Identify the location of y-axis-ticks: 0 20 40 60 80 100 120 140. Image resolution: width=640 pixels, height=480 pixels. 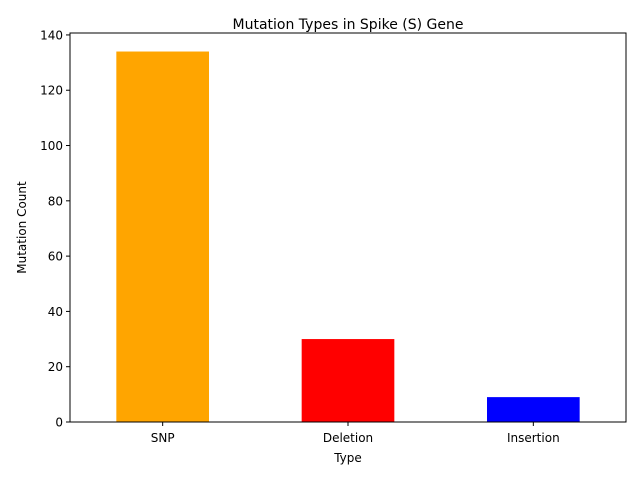
(55, 229).